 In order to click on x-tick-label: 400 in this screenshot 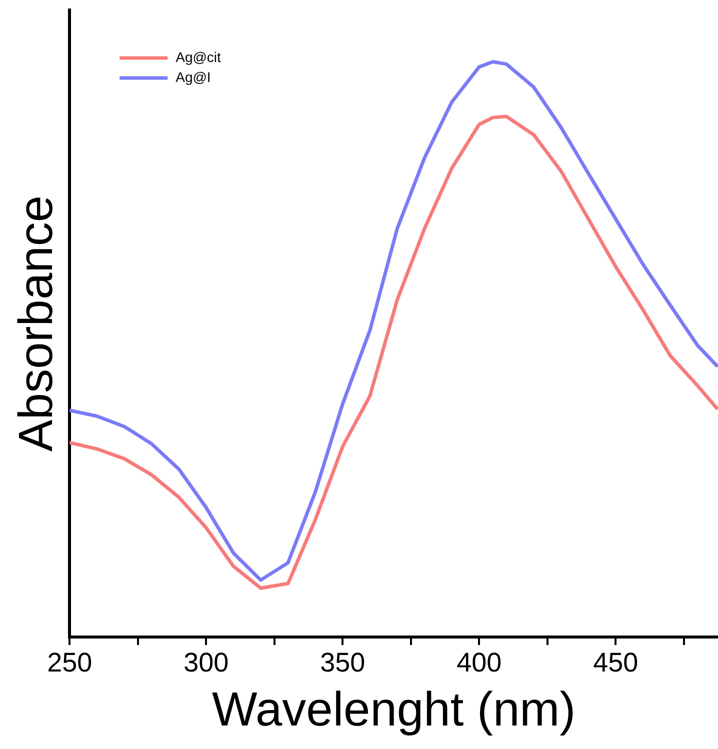, I will do `click(479, 663)`.